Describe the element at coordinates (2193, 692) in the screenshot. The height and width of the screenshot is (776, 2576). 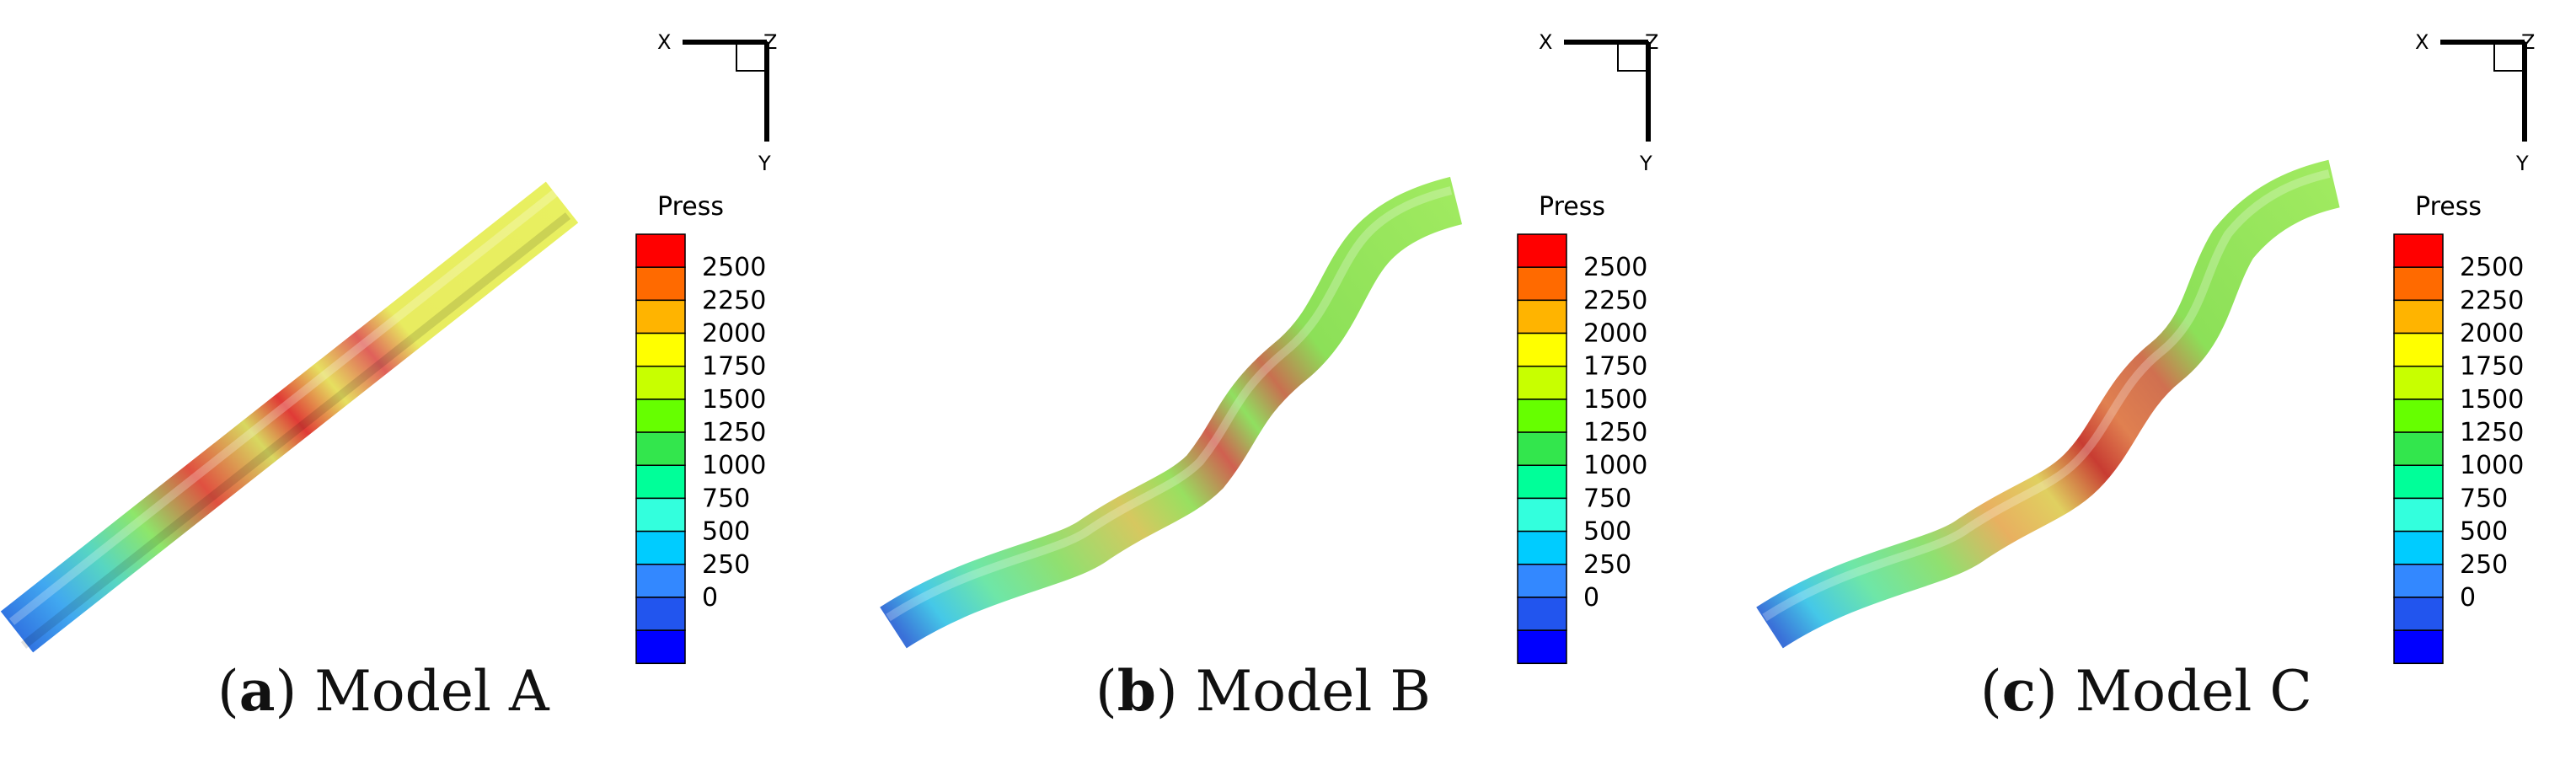
I see `caption-text: Model C` at that location.